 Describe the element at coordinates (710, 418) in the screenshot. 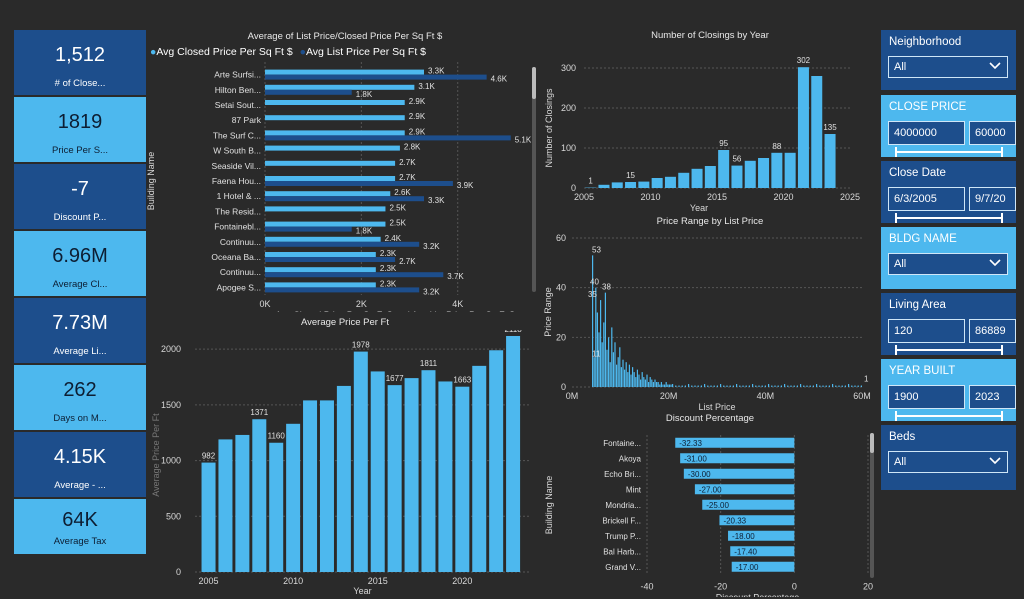

I see `chart-title-discount: Discount Percentage` at that location.